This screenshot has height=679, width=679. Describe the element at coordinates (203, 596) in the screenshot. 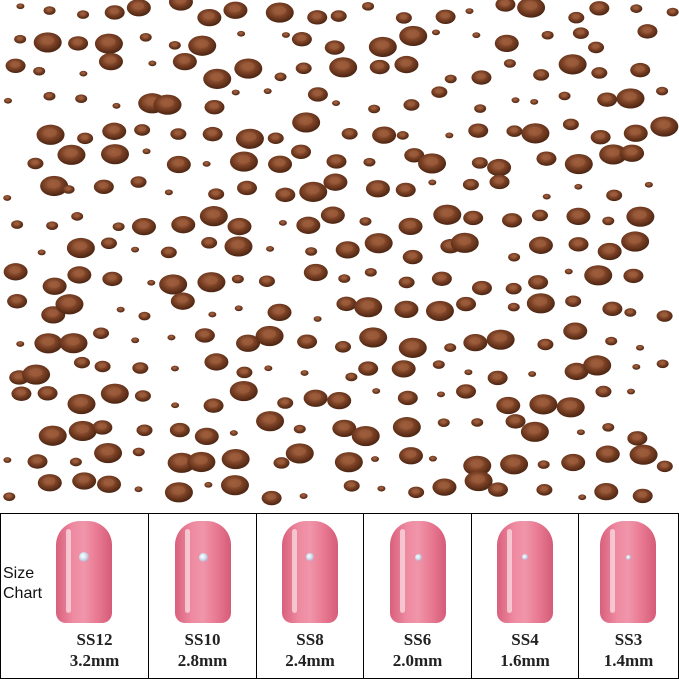

I see `size-cell: SS10 2.8mm` at that location.